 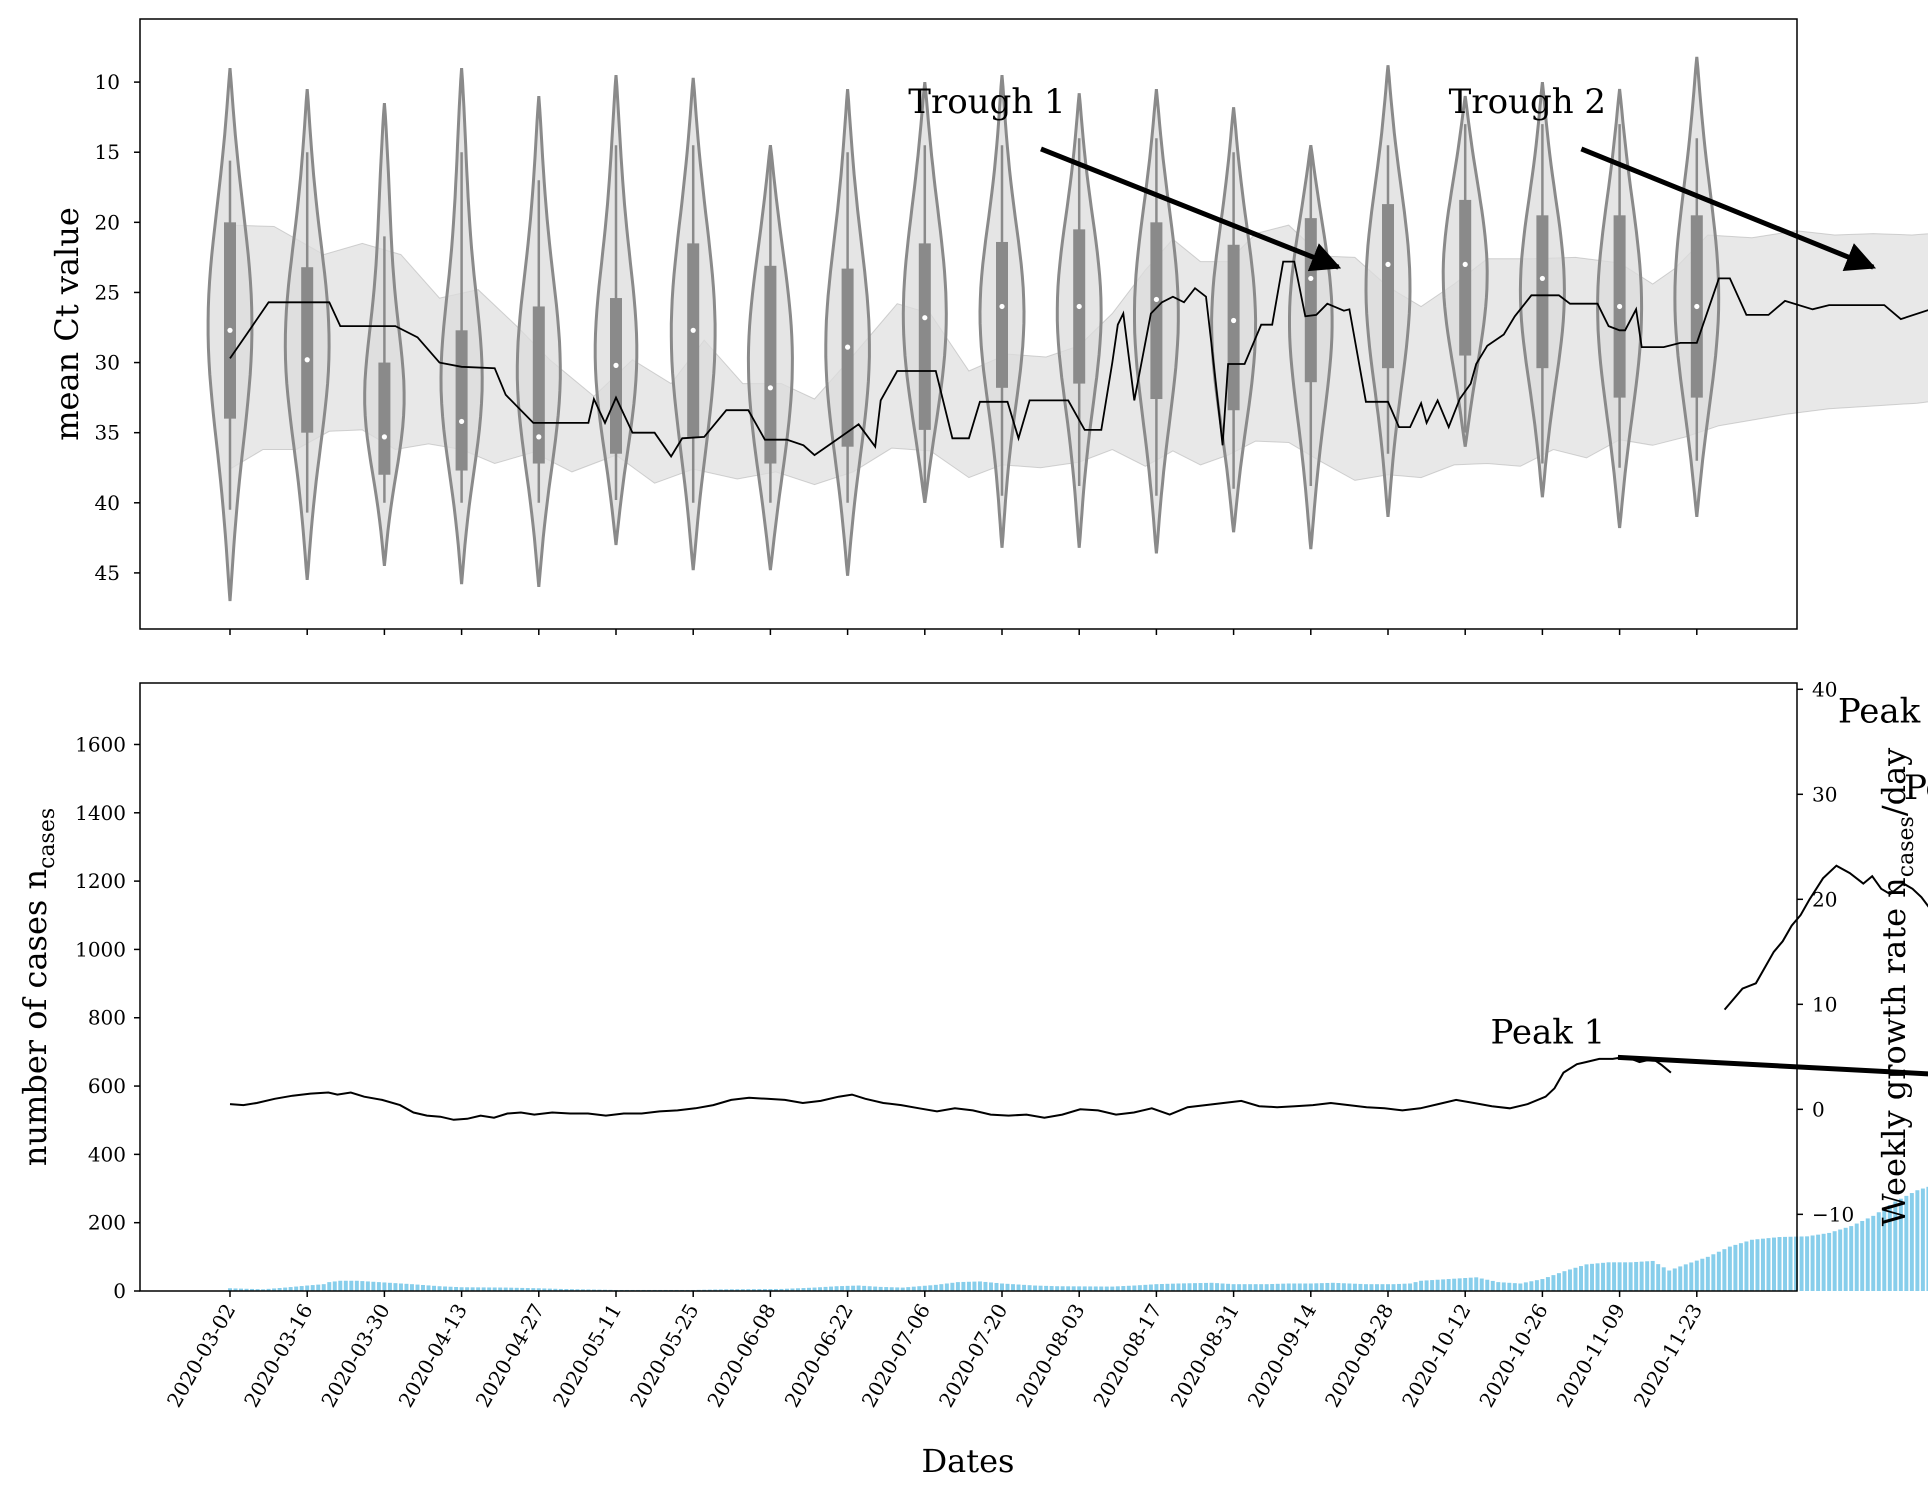 What do you see at coordinates (1825, 951) in the screenshot?
I see `y2-axis-ticks: −10 0 10 20 30 40` at bounding box center [1825, 951].